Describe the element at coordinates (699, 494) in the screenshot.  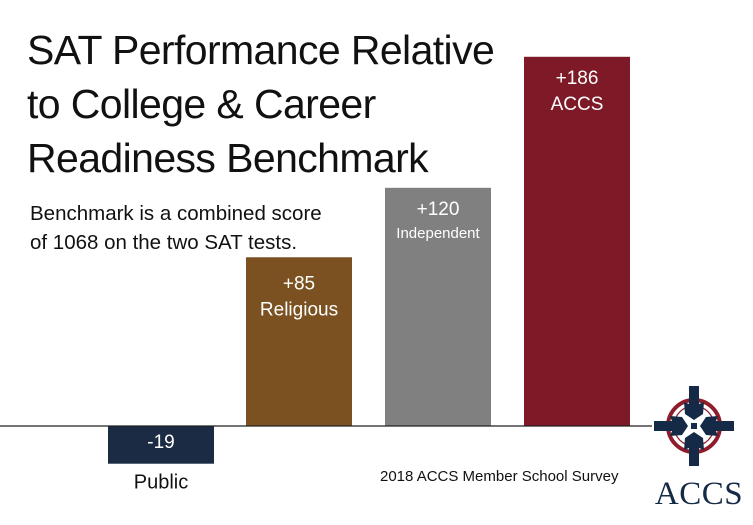
I see `logo-text: ACCS` at that location.